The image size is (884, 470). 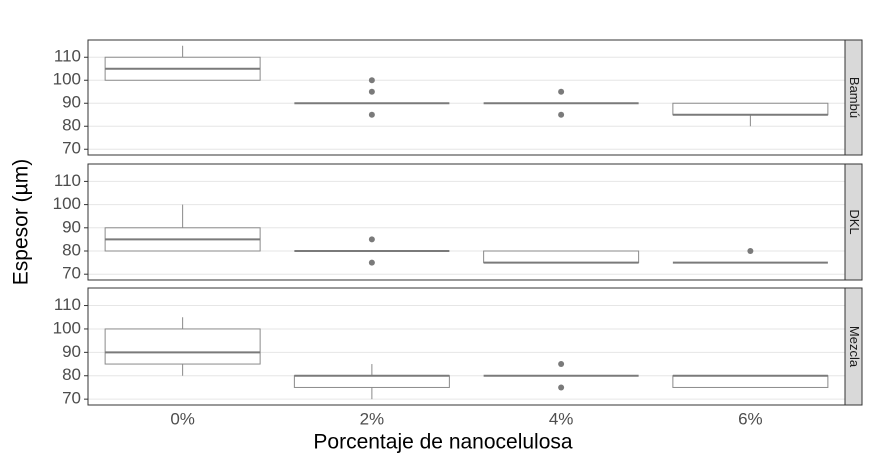 I want to click on x-tick-label: 0%, so click(x=182, y=418).